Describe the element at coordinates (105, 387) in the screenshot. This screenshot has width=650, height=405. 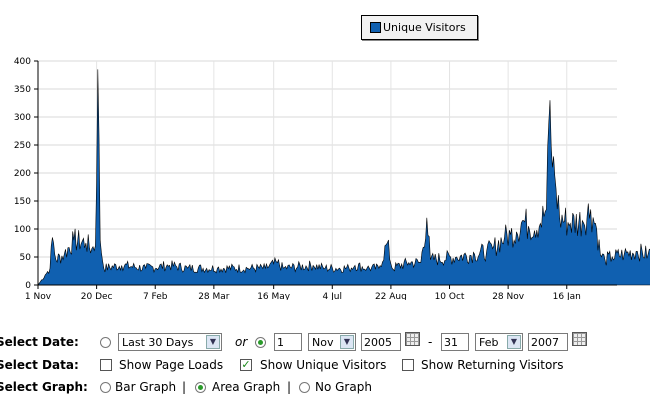
I see `bar-graph-radio` at that location.